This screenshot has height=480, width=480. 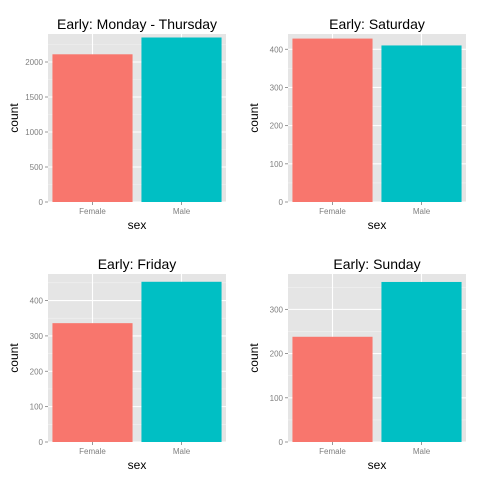 What do you see at coordinates (34, 97) in the screenshot?
I see `y-tick-label: 1500` at bounding box center [34, 97].